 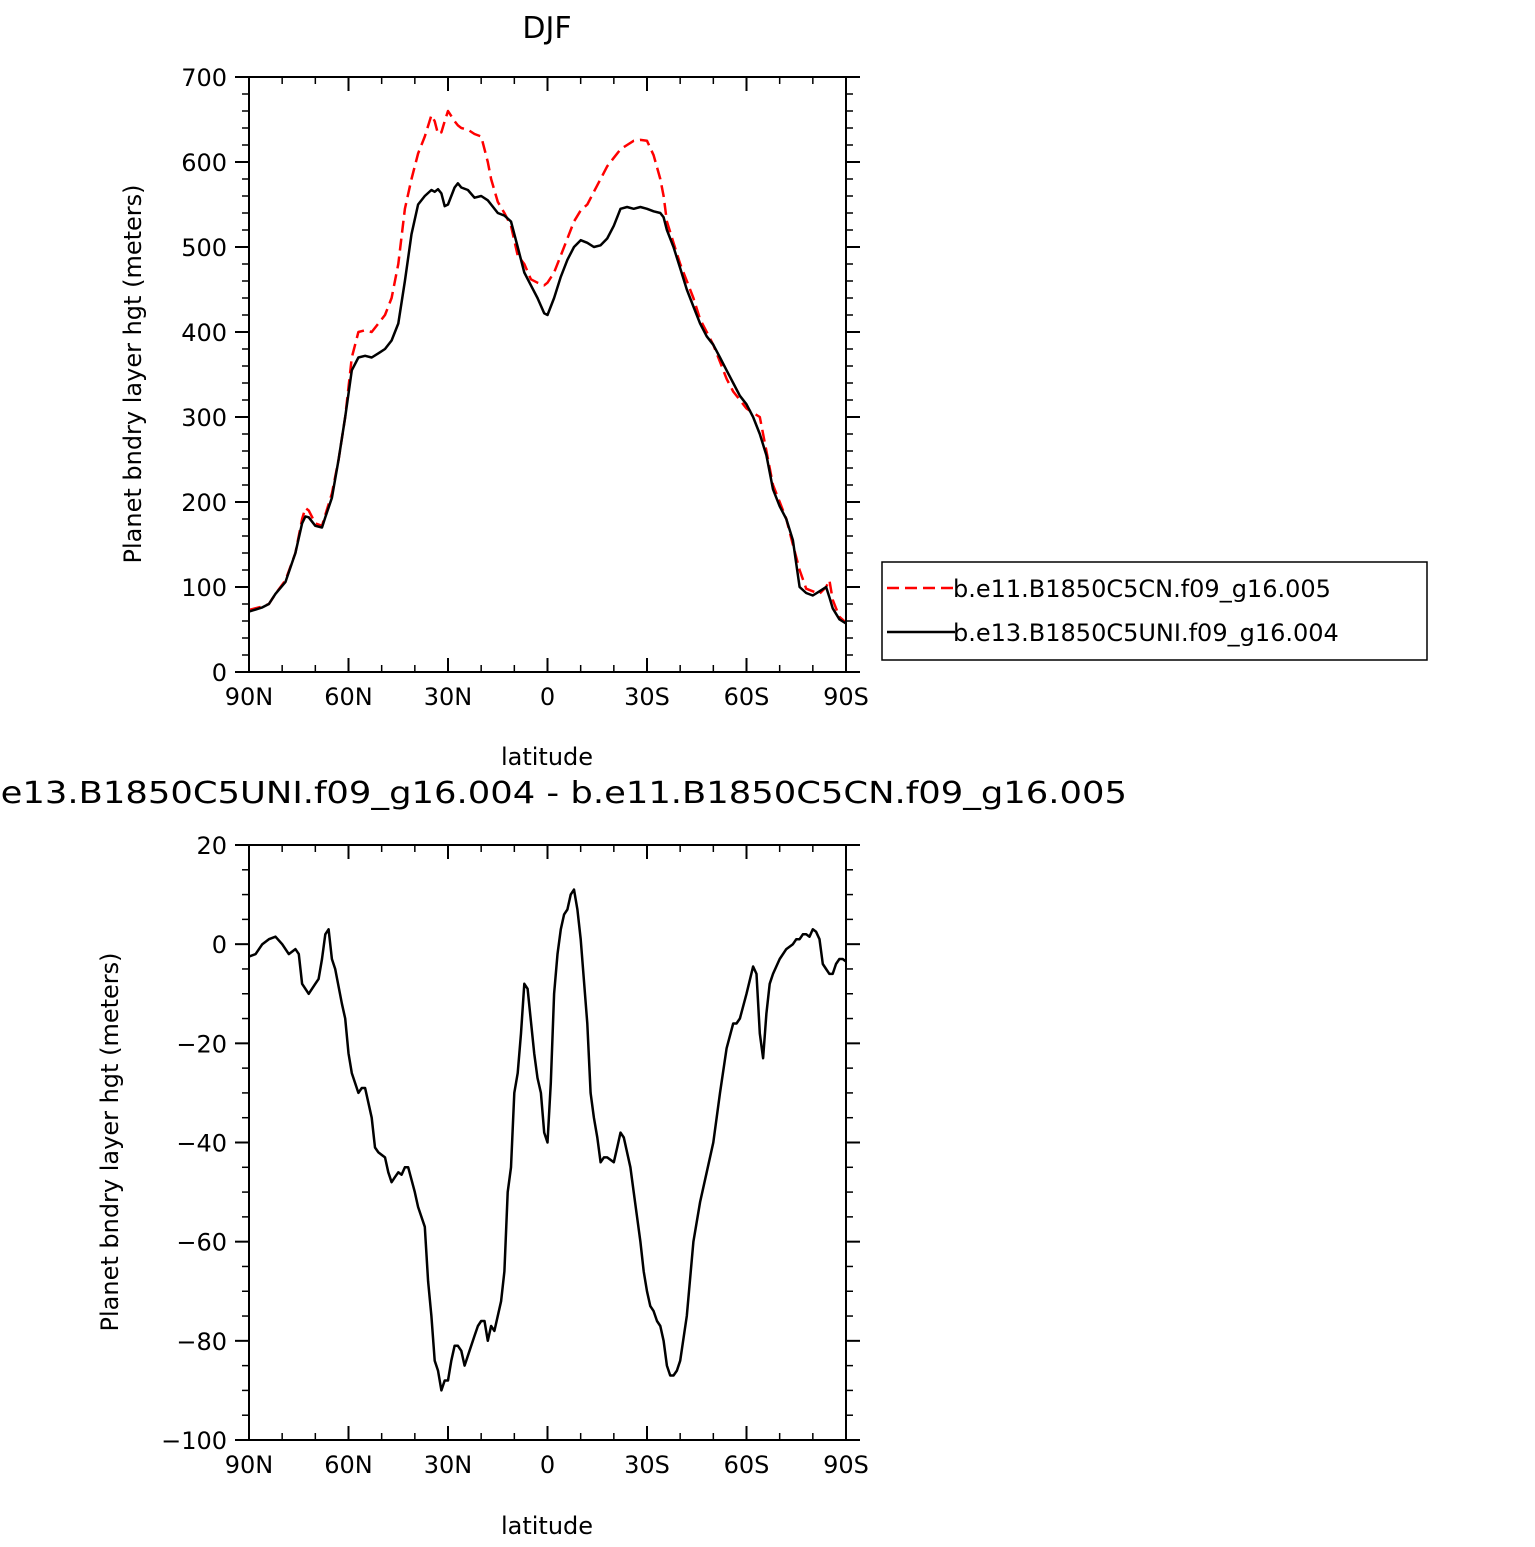 I want to click on legend-label-series-2: b.e13.B1850C5UNI.f09_g16.004, so click(x=1146, y=633).